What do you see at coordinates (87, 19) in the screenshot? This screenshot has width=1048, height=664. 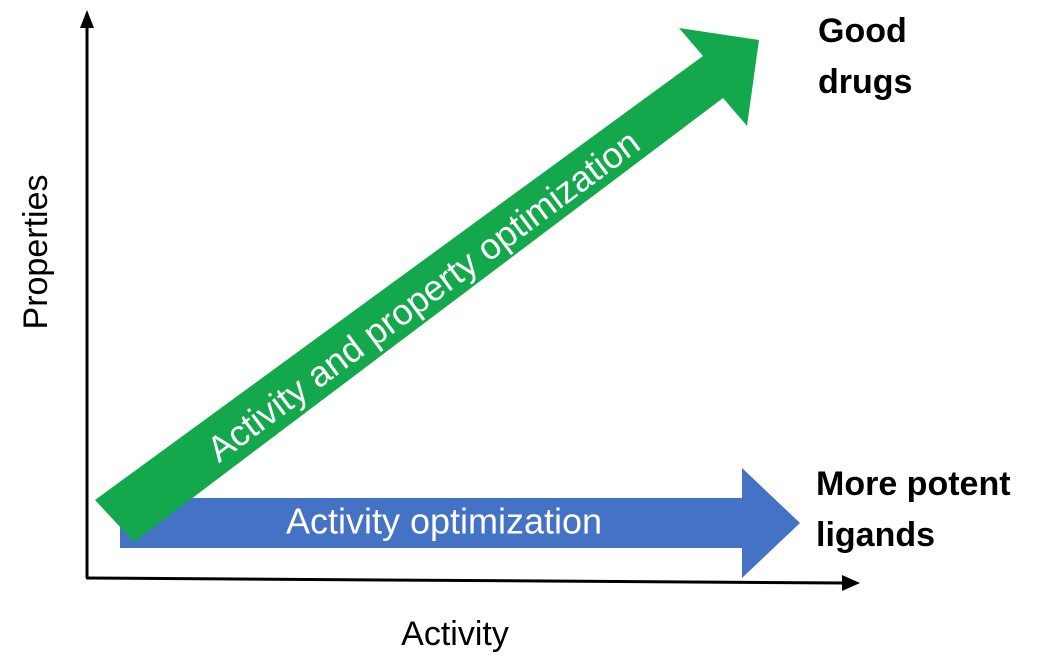 I see `y-axis-arrowhead` at bounding box center [87, 19].